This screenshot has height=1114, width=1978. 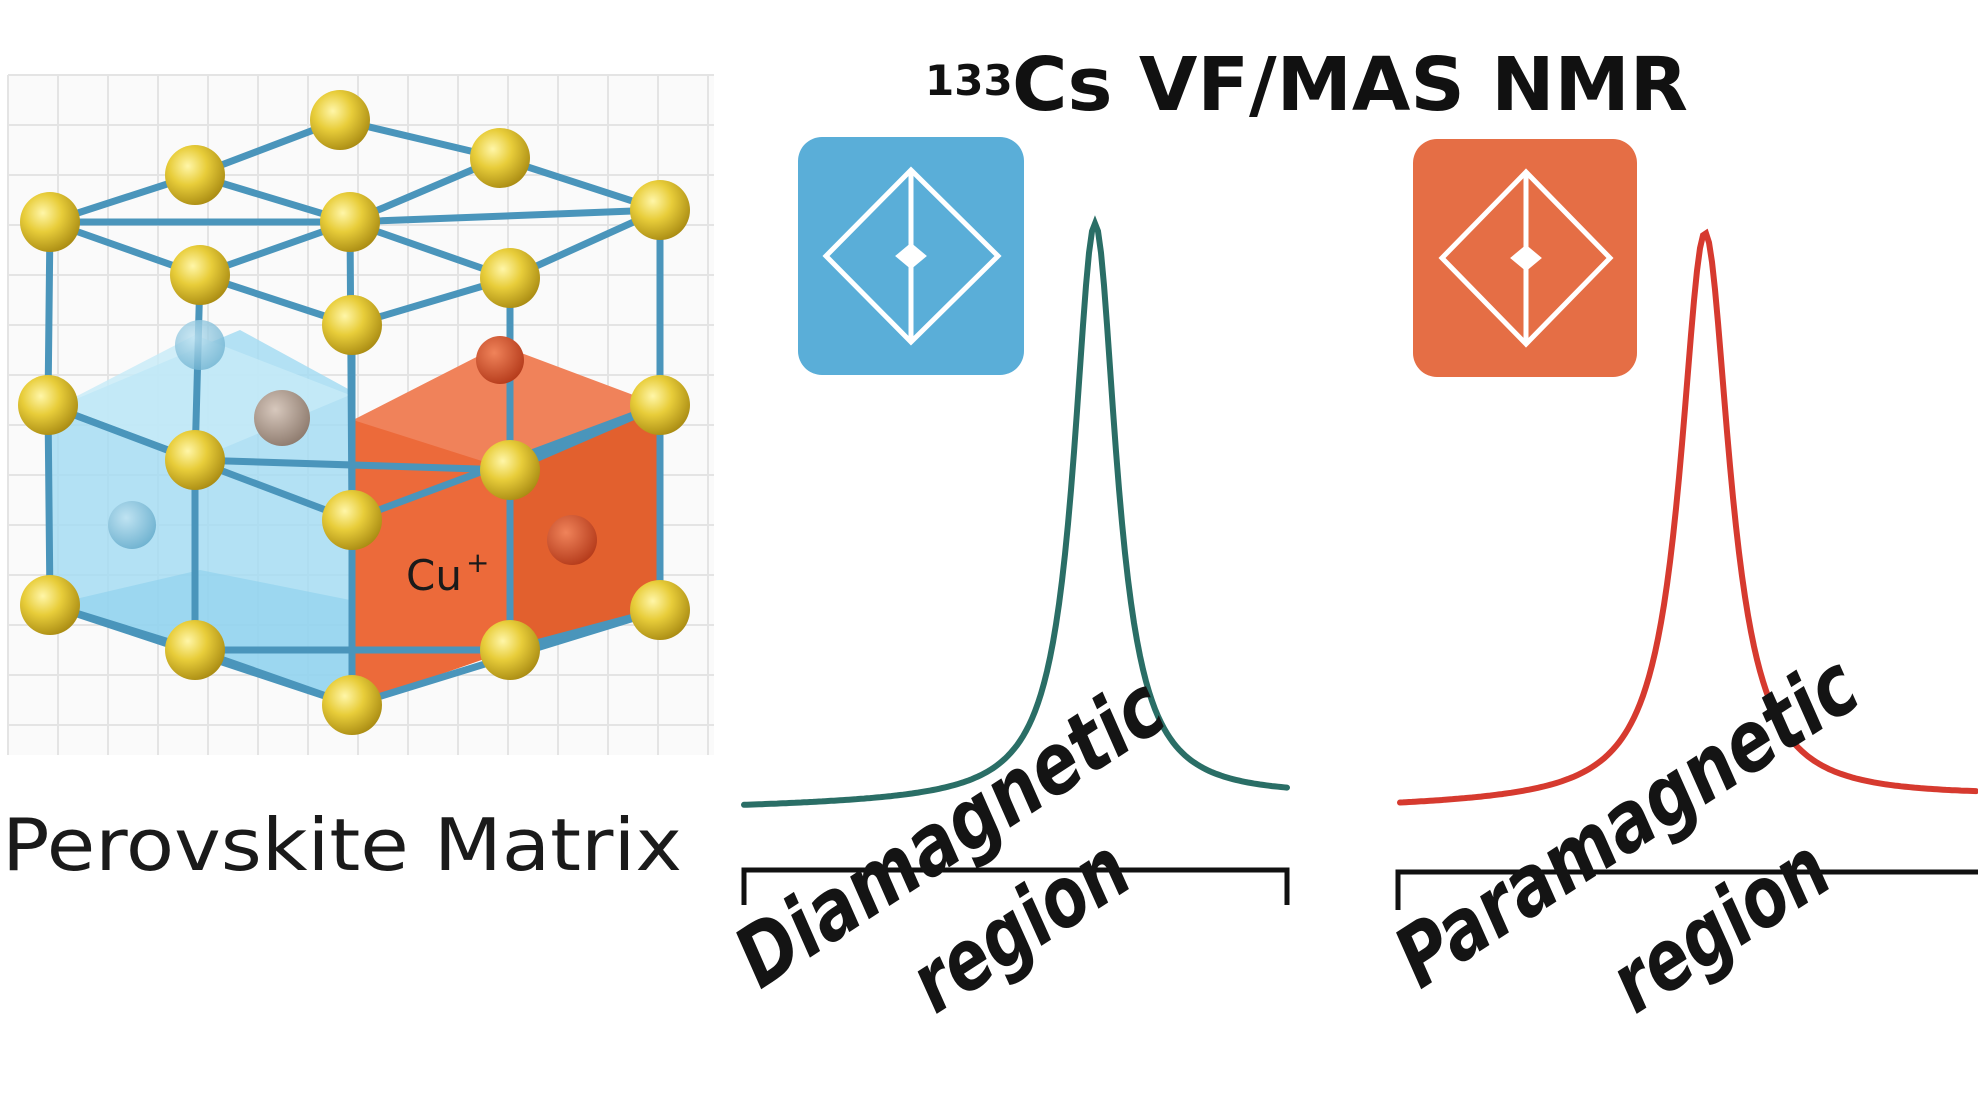 I want to click on dopant-label: Cu, so click(x=434, y=575).